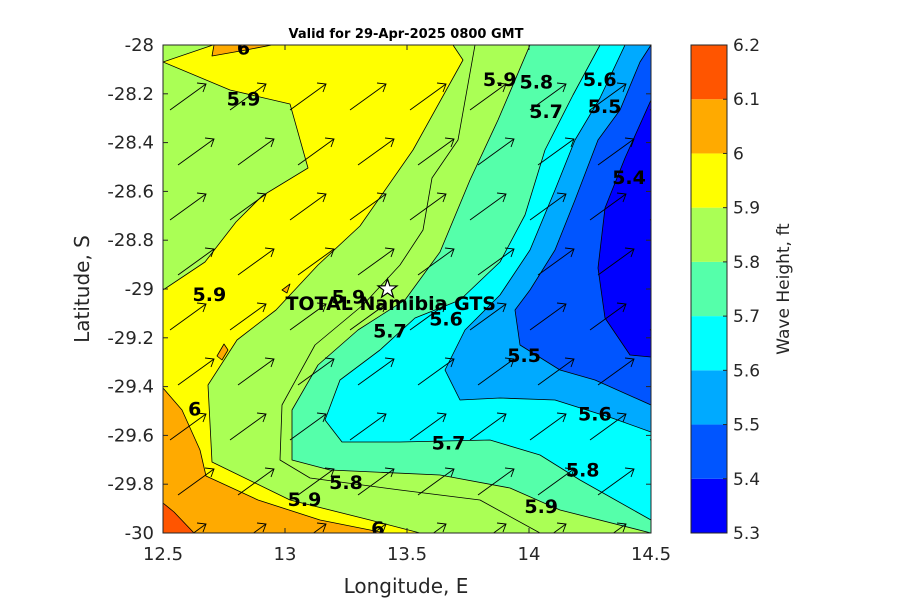 The height and width of the screenshot is (600, 900). Describe the element at coordinates (738, 154) in the screenshot. I see `colorbar-tick-label: 6` at that location.